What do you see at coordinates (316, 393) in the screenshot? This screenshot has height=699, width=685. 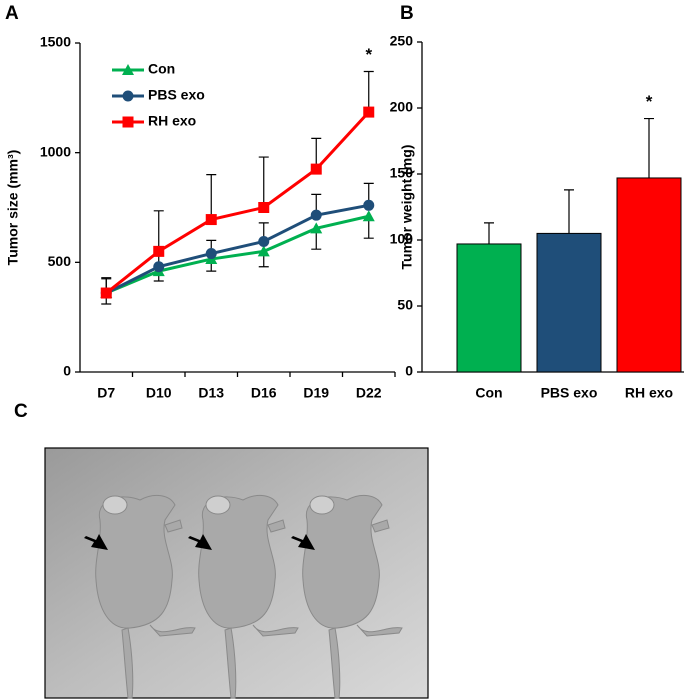 I see `x-tick-label: D19` at bounding box center [316, 393].